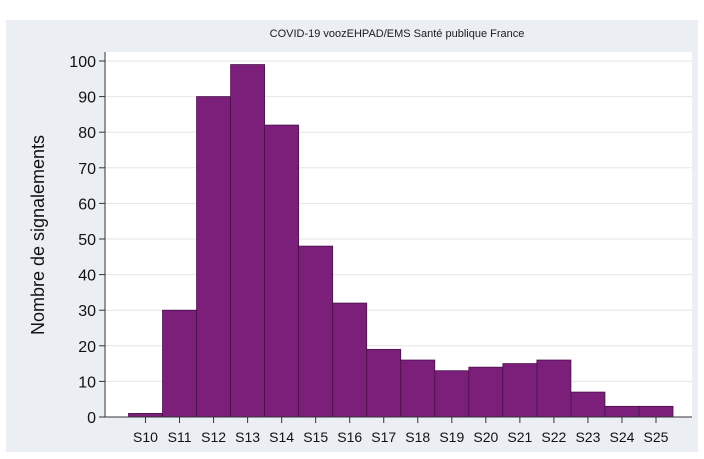 Image resolution: width=704 pixels, height=459 pixels. I want to click on x-tick-label: S13, so click(247, 437).